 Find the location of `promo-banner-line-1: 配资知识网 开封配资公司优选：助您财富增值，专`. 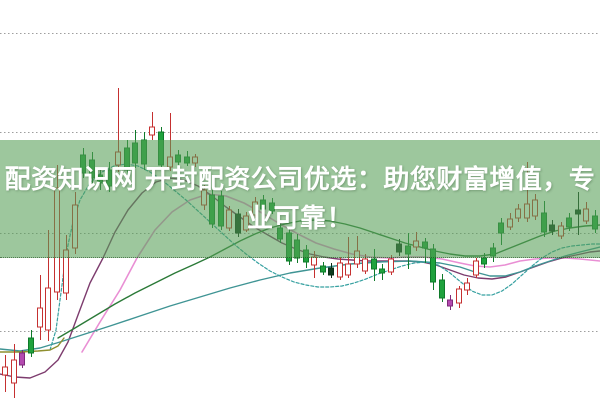

promo-banner-line-1: 配资知识网 开封配资公司优选：助您财富增值，专 is located at coordinates (300, 178).